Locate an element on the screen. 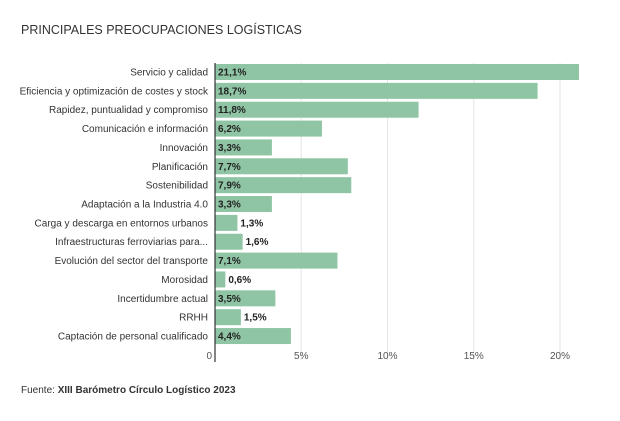  data-label: 6,2% is located at coordinates (229, 129).